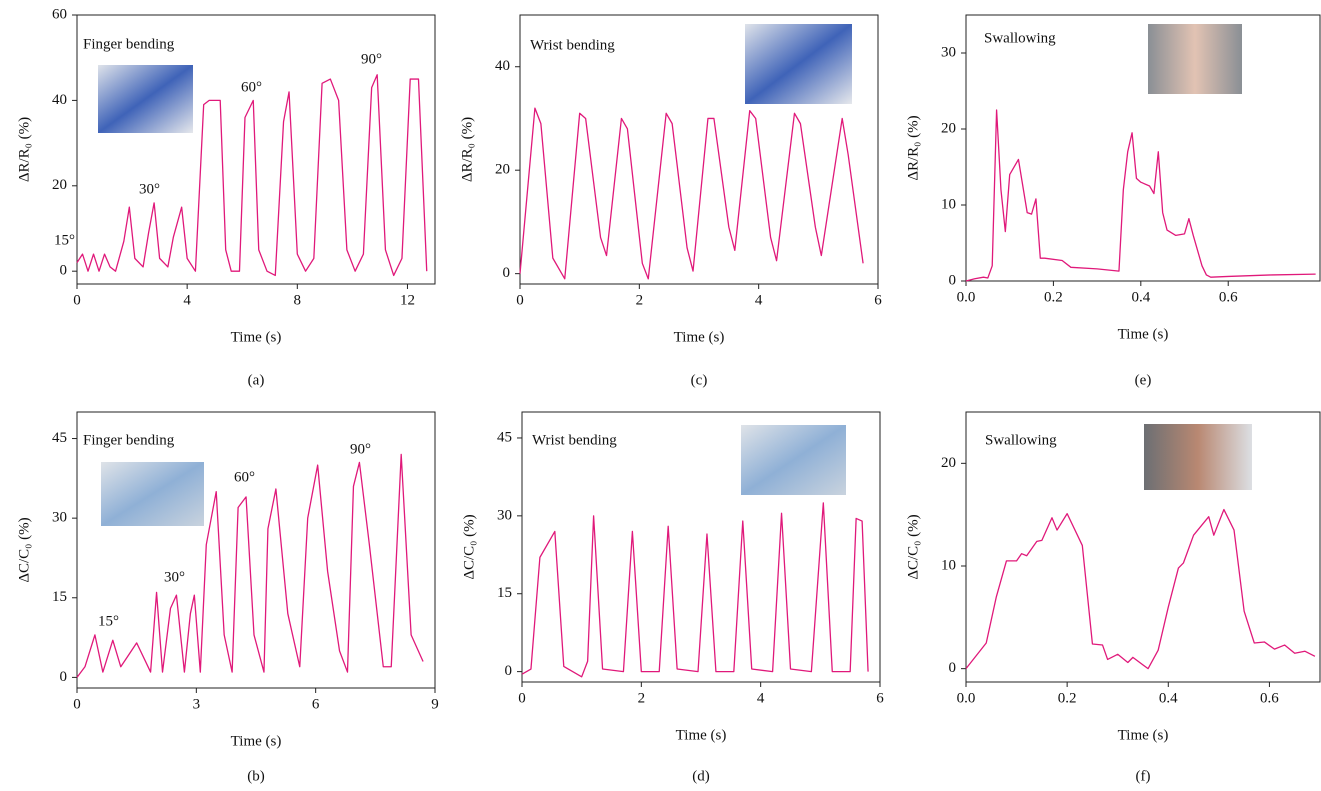 The width and height of the screenshot is (1321, 791). Describe the element at coordinates (1143, 380) in the screenshot. I see `panel-caption: (e)` at that location.